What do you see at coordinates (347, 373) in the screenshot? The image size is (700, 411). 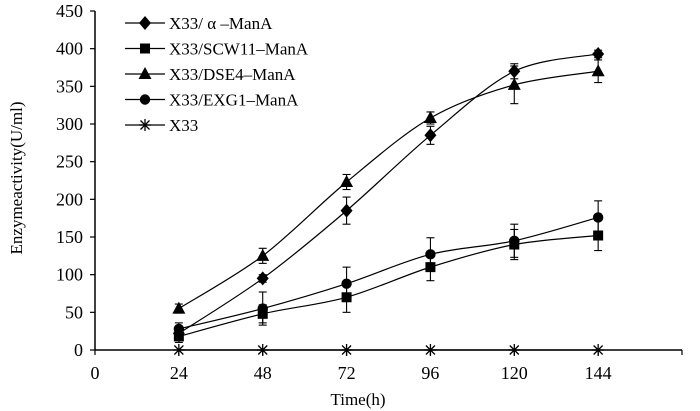 I see `x-tick-label: 72` at bounding box center [347, 373].